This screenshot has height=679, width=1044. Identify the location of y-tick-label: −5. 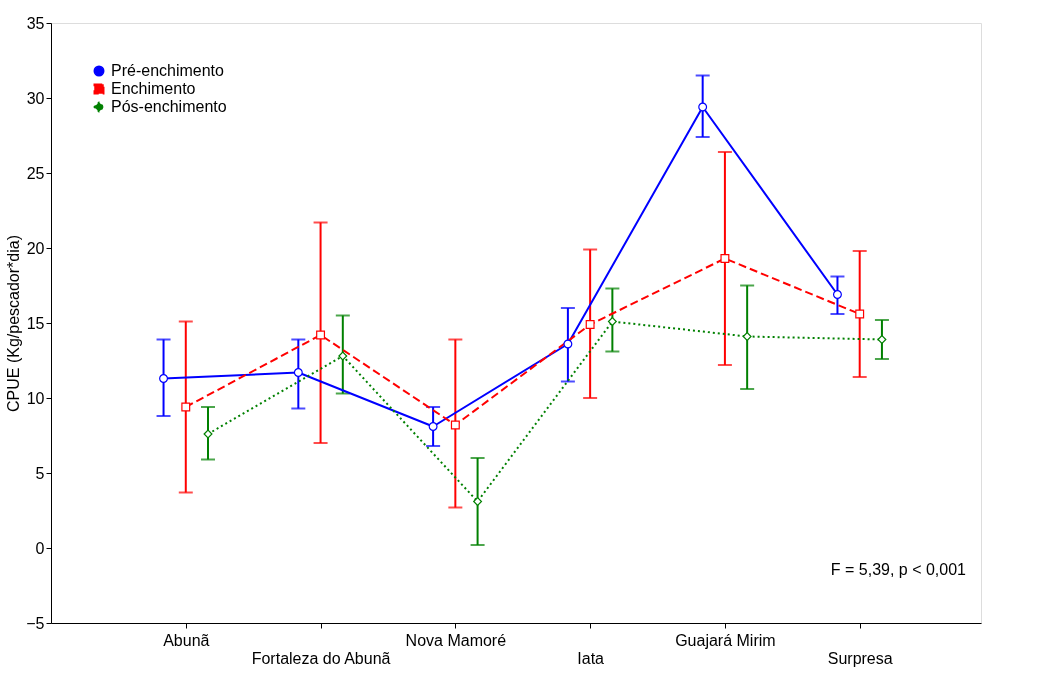
(35, 623).